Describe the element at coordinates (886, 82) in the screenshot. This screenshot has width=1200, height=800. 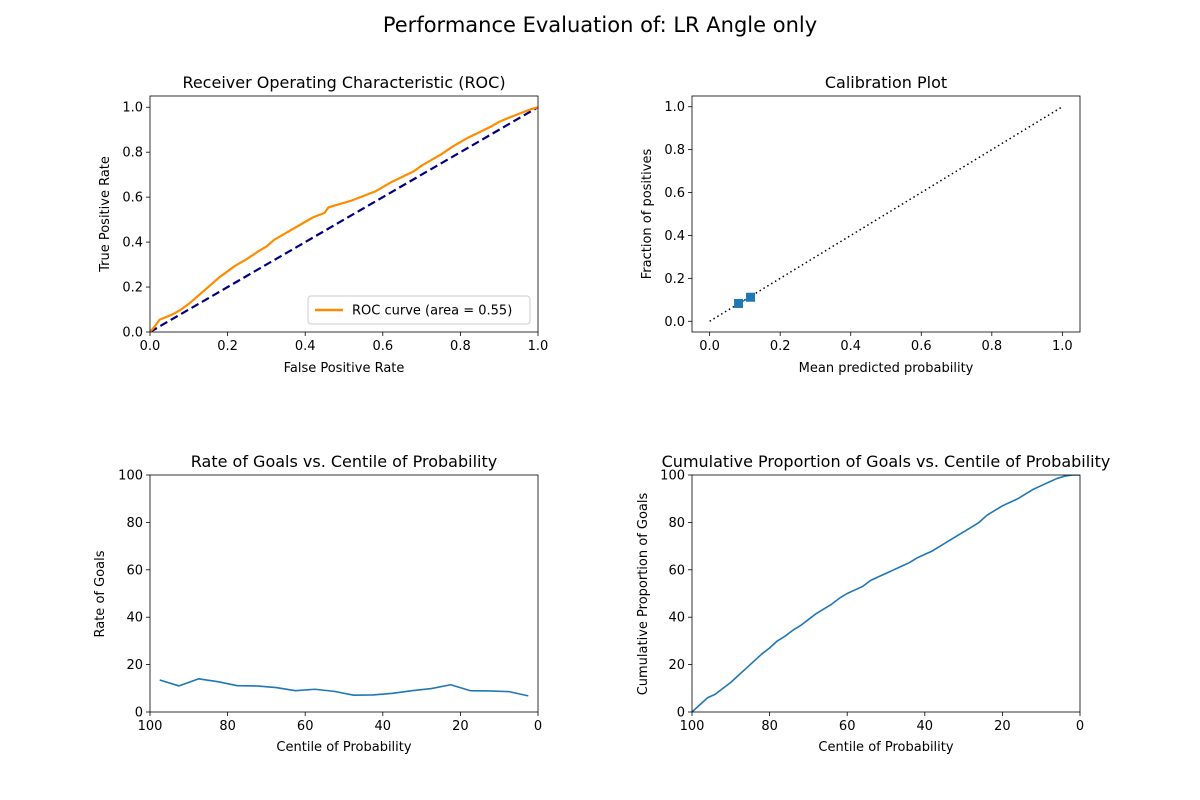
I see `calibration-title: Calibration Plot` at that location.